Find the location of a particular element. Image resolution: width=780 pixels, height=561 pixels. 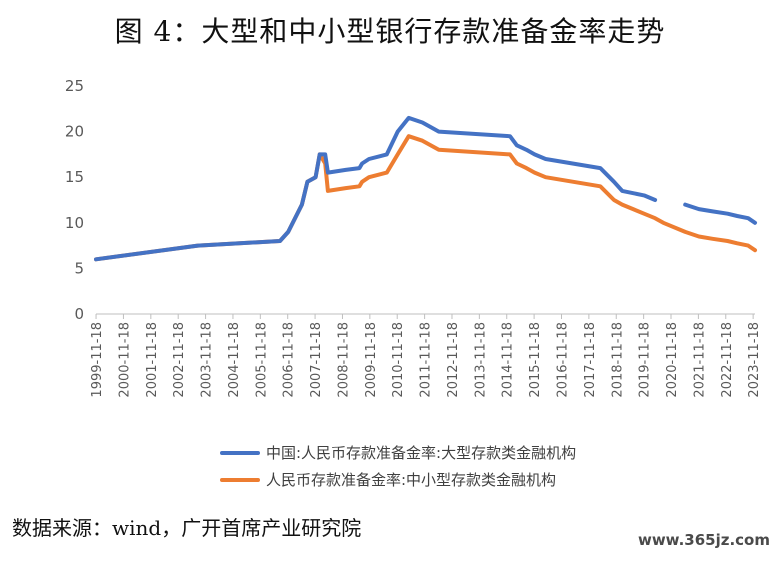

x-tick-label: 2020-11-18 is located at coordinates (672, 360).